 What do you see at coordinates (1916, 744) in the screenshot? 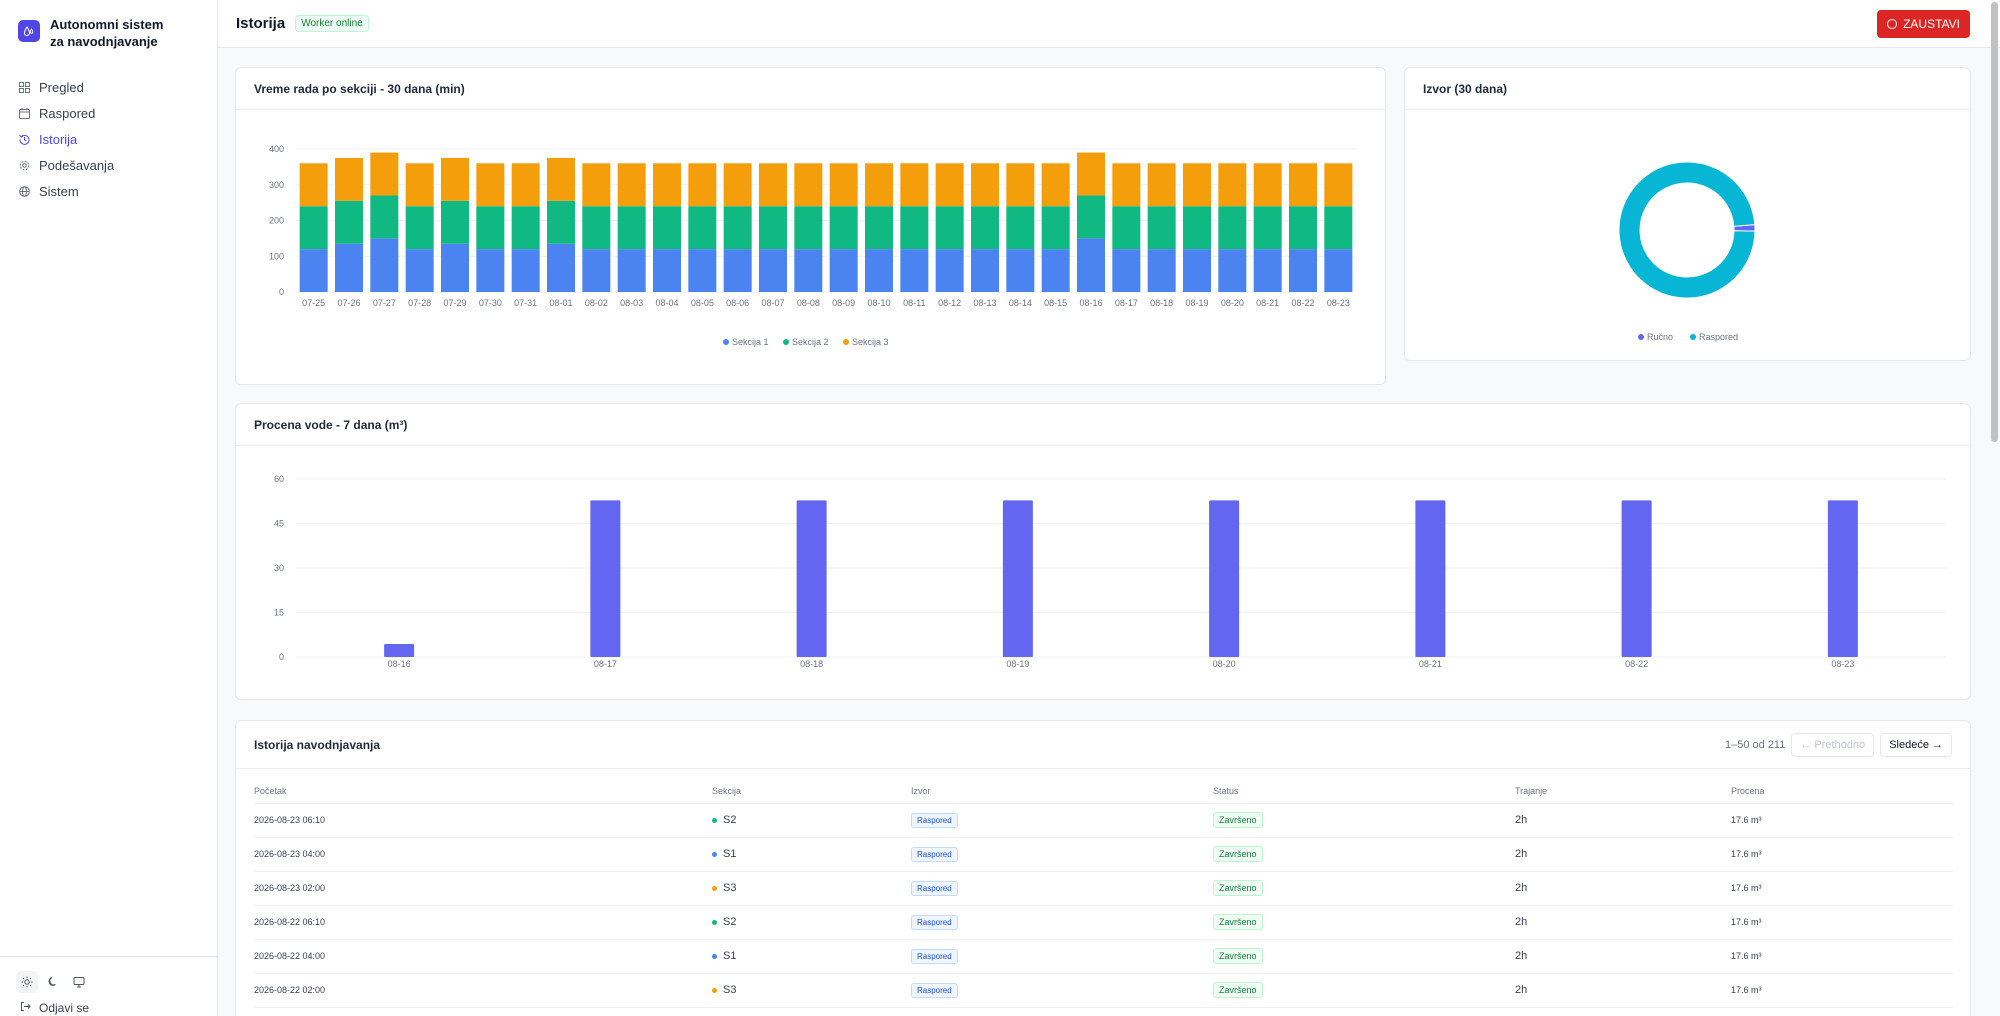
I see `next-page-button: Sledeće →` at bounding box center [1916, 744].